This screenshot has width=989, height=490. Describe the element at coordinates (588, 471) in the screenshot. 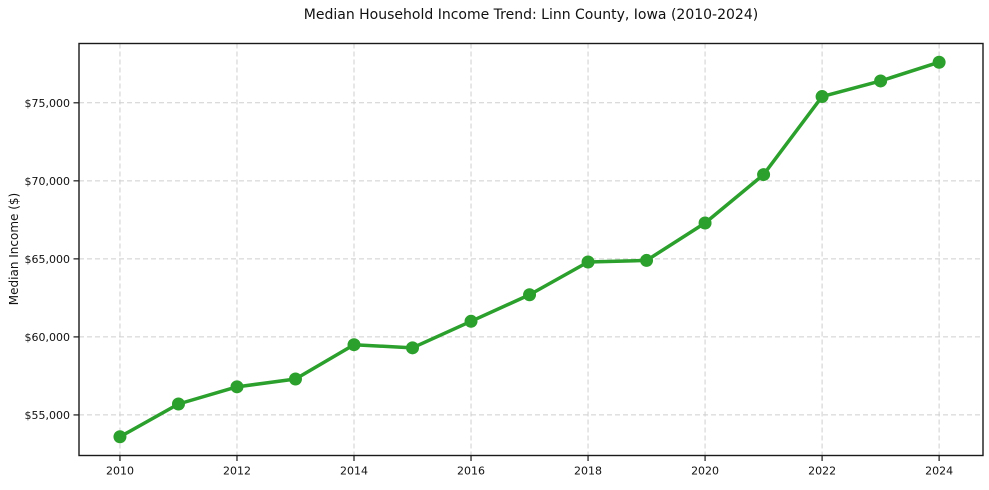

I see `x-tick-label: 2018` at that location.